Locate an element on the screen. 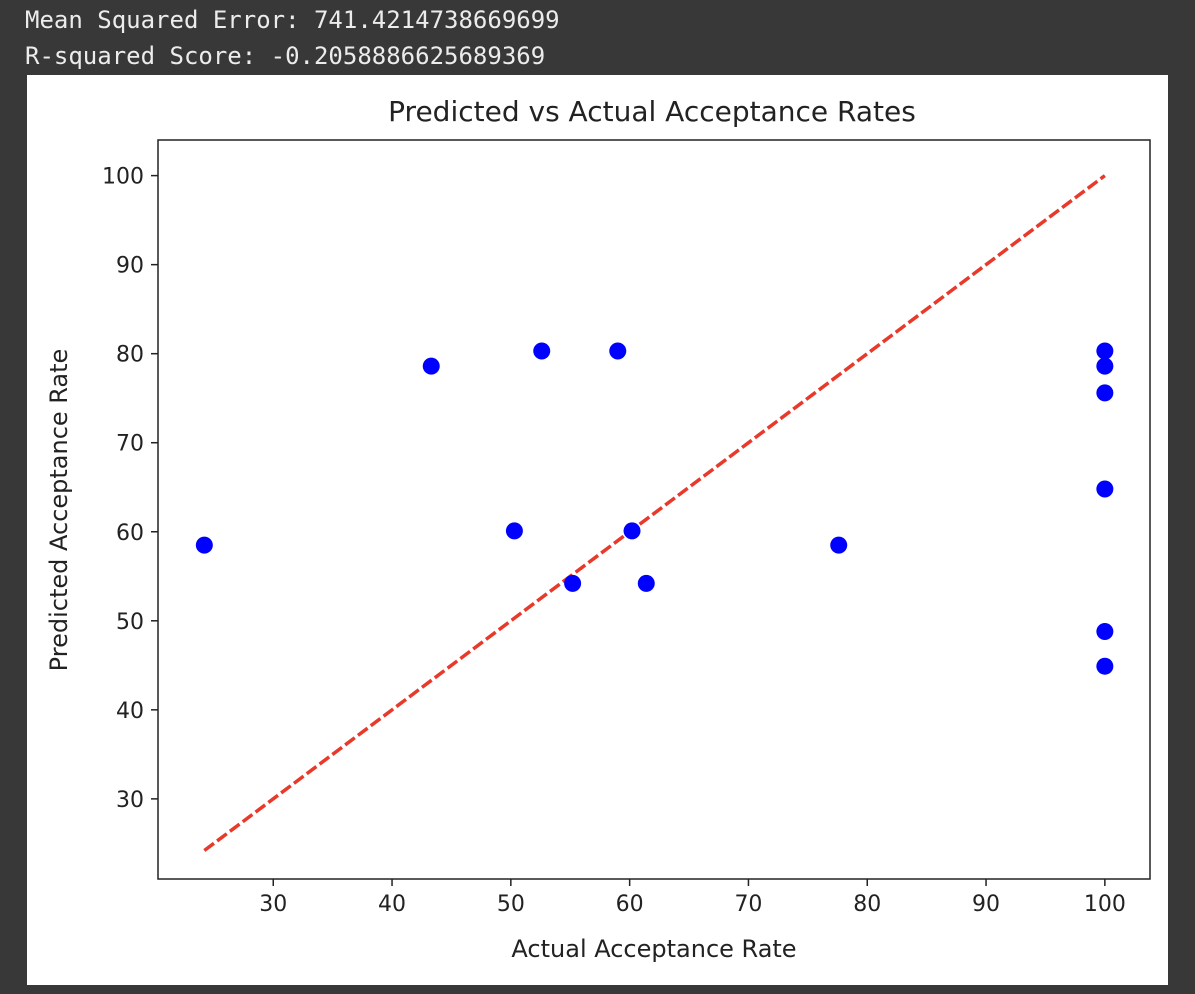 This screenshot has width=1195, height=994. r2-output: R-squared Score: -0.2058886625689369 is located at coordinates (285, 56).